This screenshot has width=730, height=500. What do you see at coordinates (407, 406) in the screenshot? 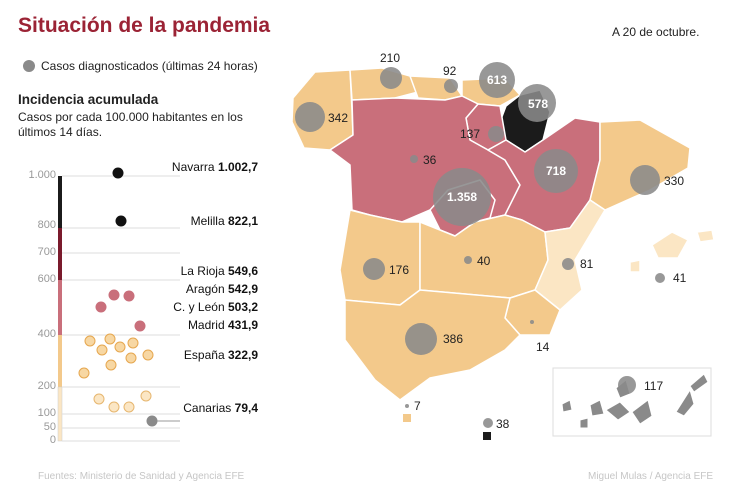
I see `cases-circle-ceuta` at bounding box center [407, 406].